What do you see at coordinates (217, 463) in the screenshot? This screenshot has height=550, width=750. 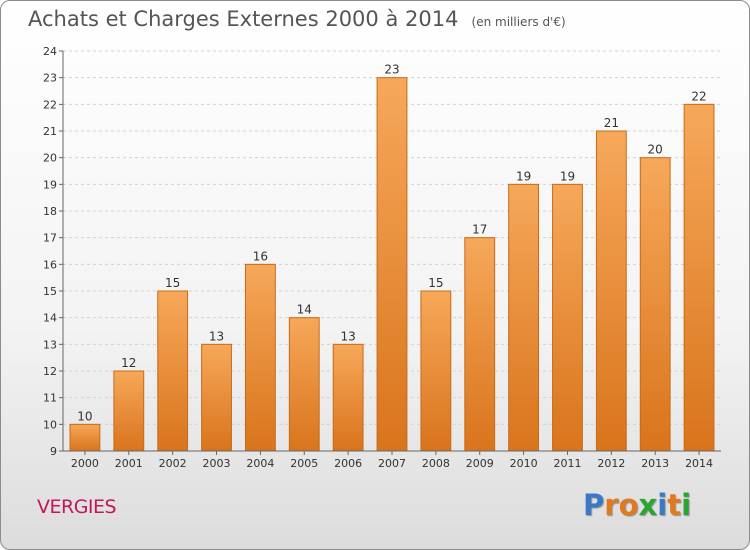 I see `x-tick-label: 2003` at bounding box center [217, 463].